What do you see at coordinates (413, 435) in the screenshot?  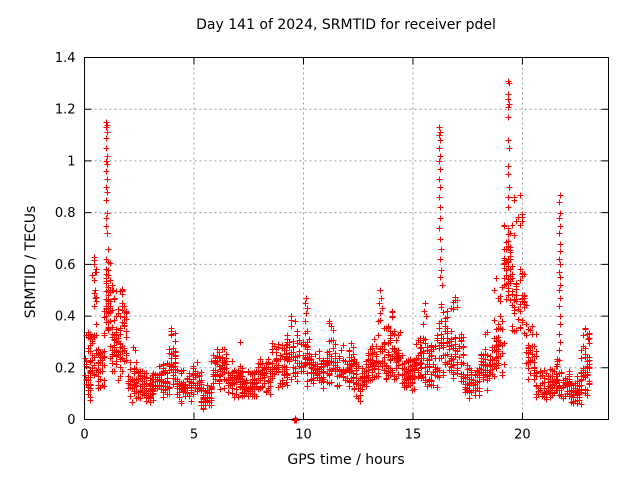 I see `x-tick-label: 15` at bounding box center [413, 435].